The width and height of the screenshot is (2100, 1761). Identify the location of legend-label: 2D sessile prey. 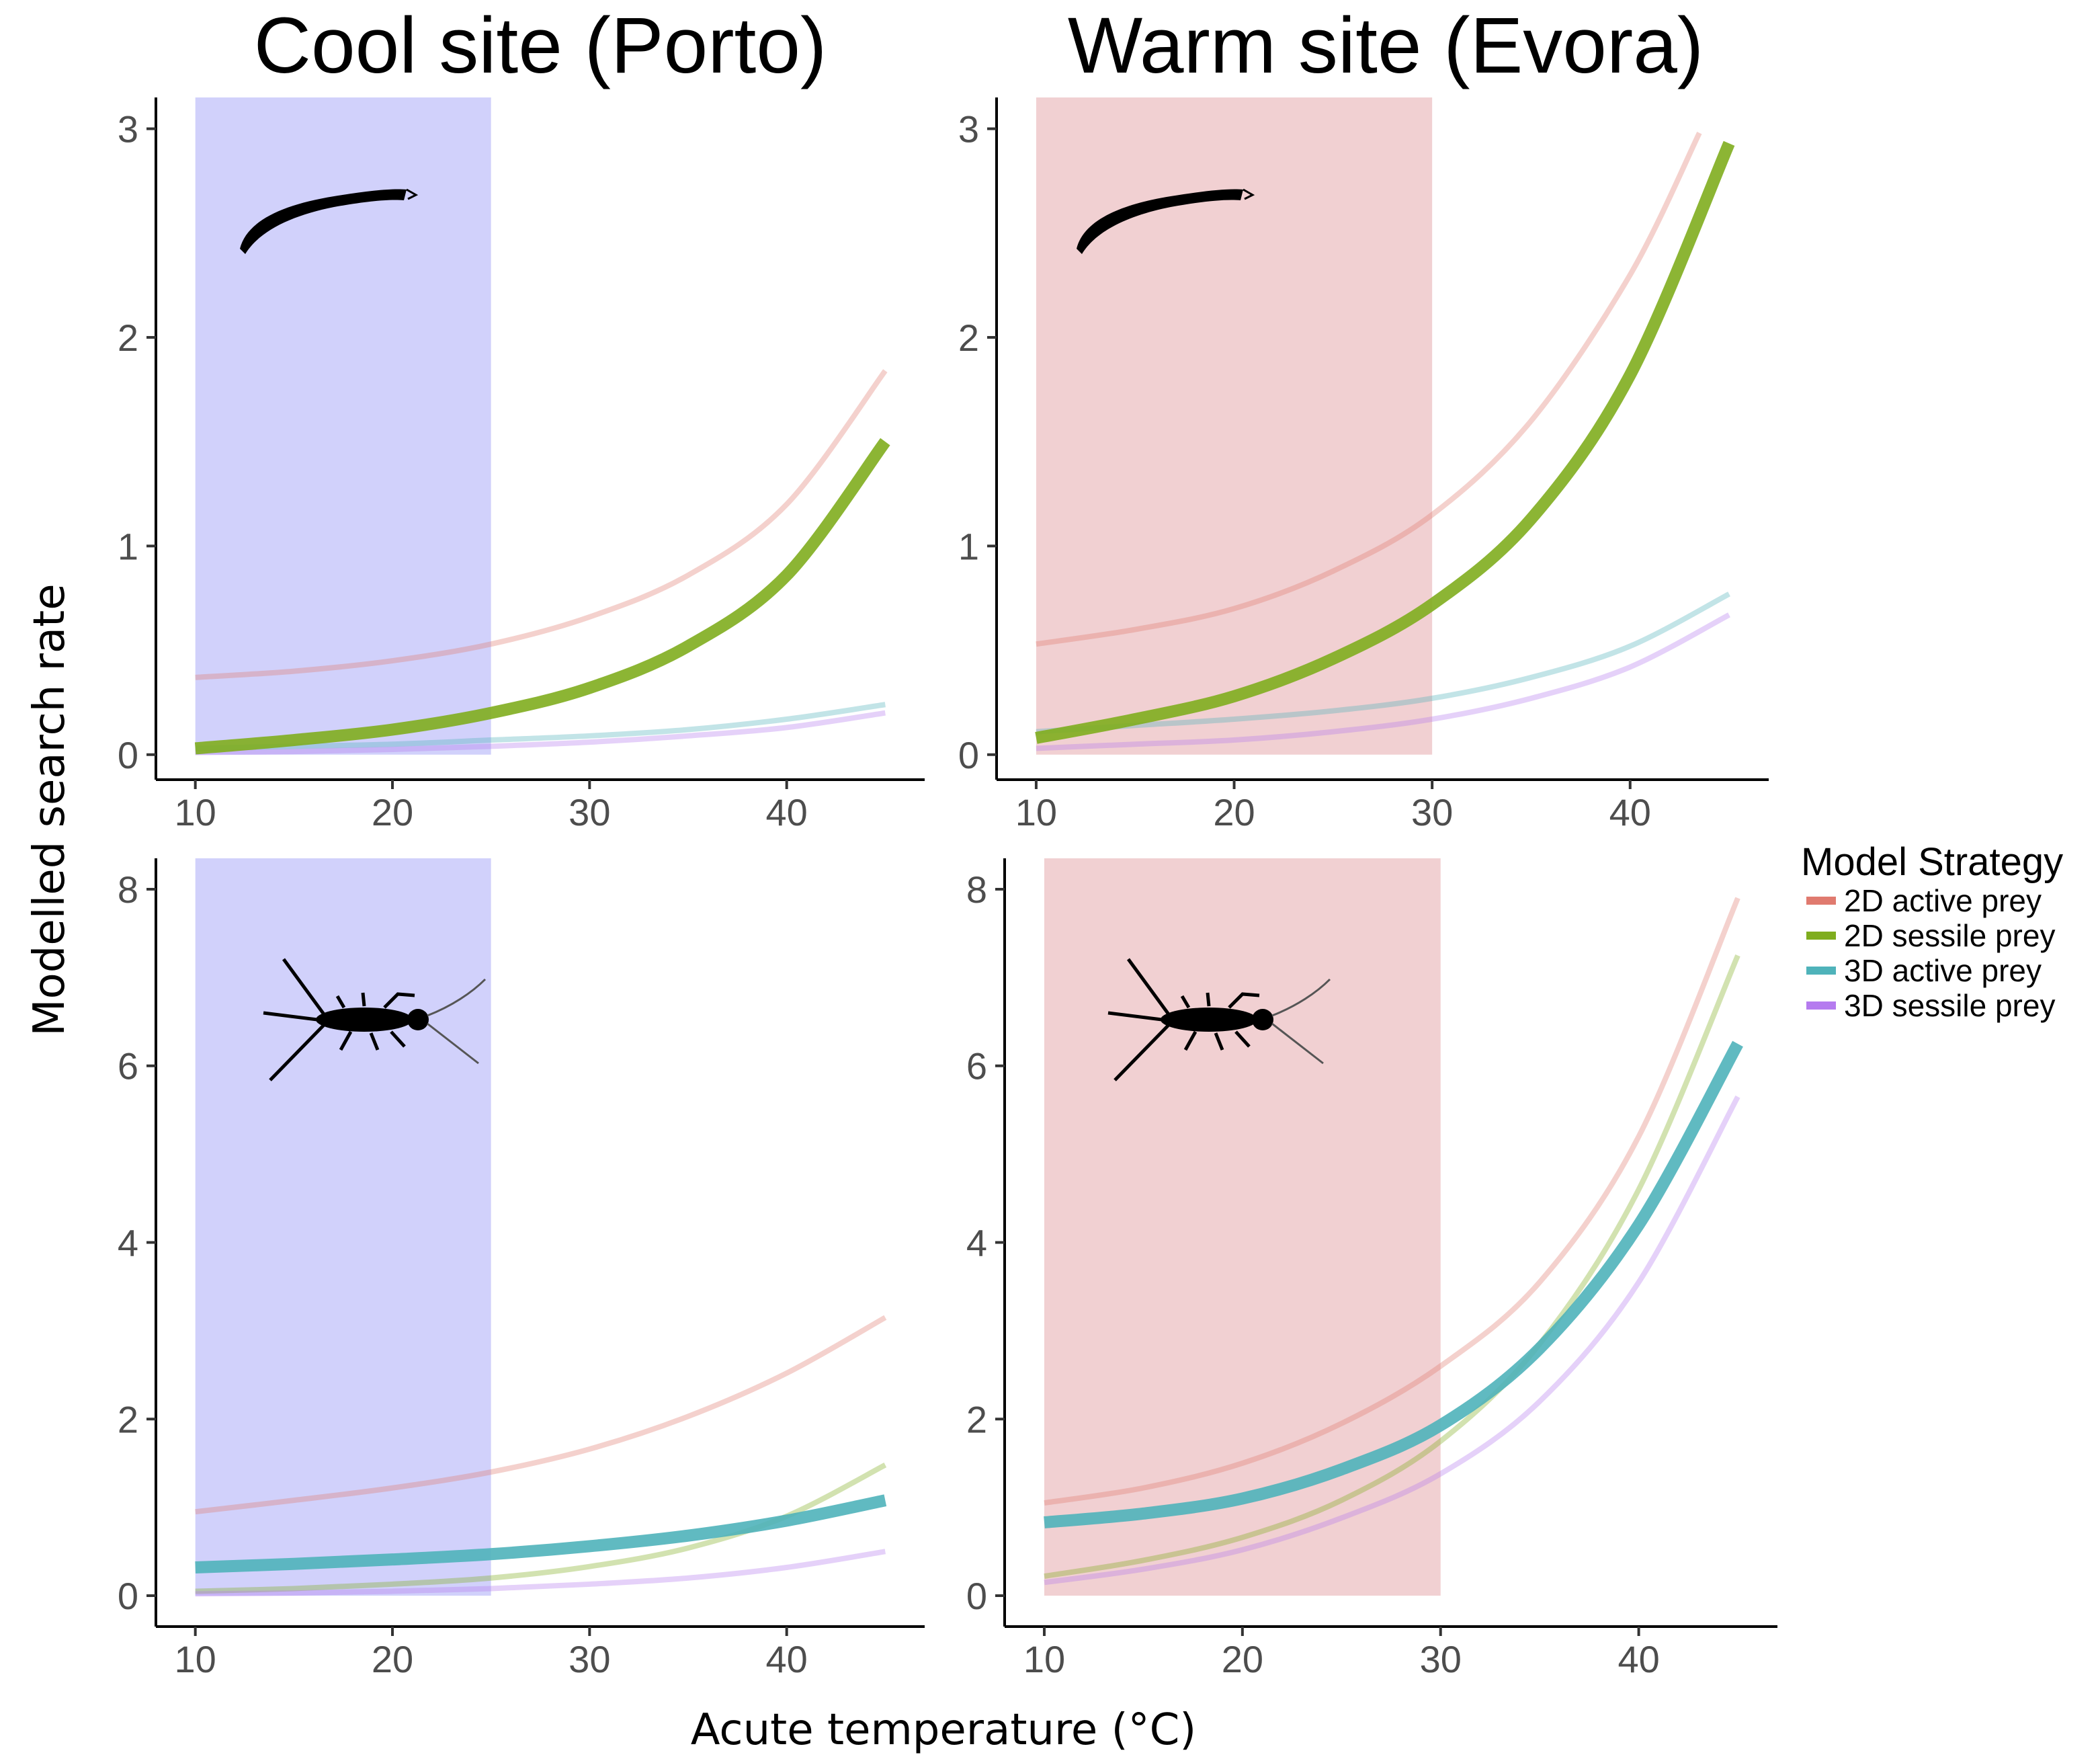
(1950, 936).